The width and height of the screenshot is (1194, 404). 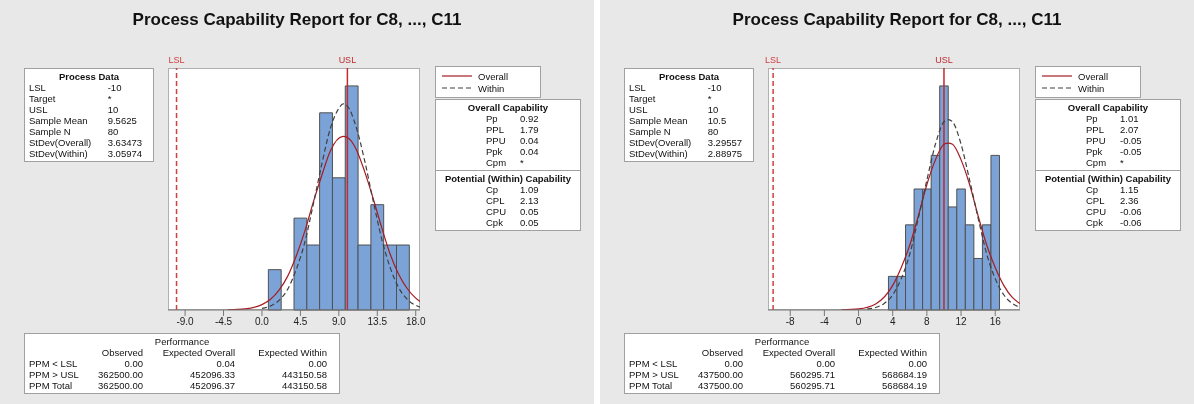 What do you see at coordinates (339, 322) in the screenshot?
I see `x-tick-label: 9.0` at bounding box center [339, 322].